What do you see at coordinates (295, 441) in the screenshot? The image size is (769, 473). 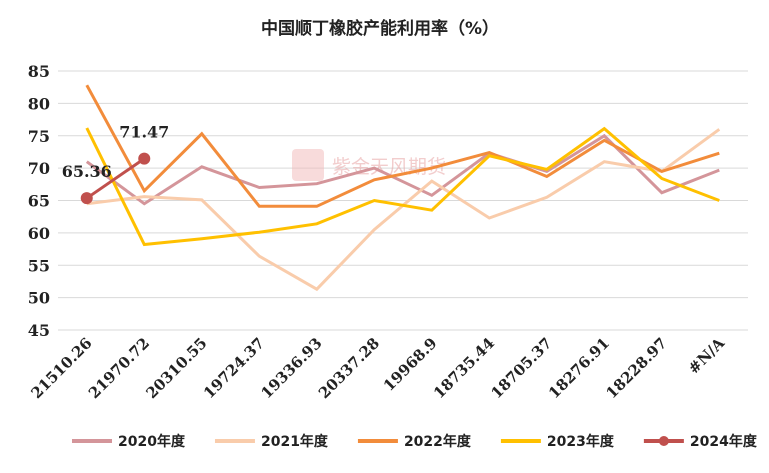 I see `legend-label: 2021年度` at bounding box center [295, 441].